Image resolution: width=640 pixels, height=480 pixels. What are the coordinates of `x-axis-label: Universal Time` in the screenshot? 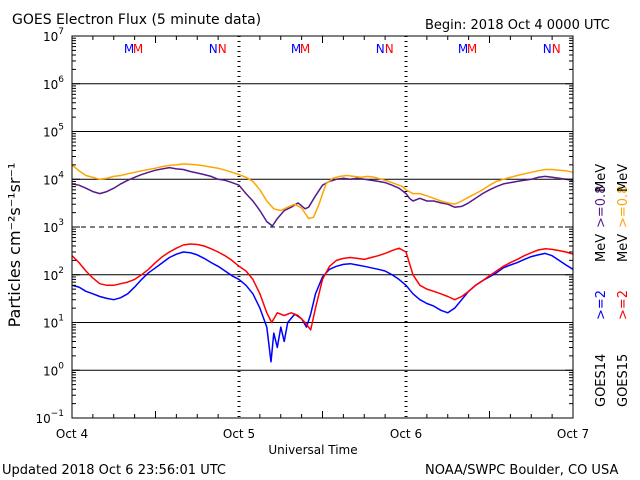 It's located at (312, 450).